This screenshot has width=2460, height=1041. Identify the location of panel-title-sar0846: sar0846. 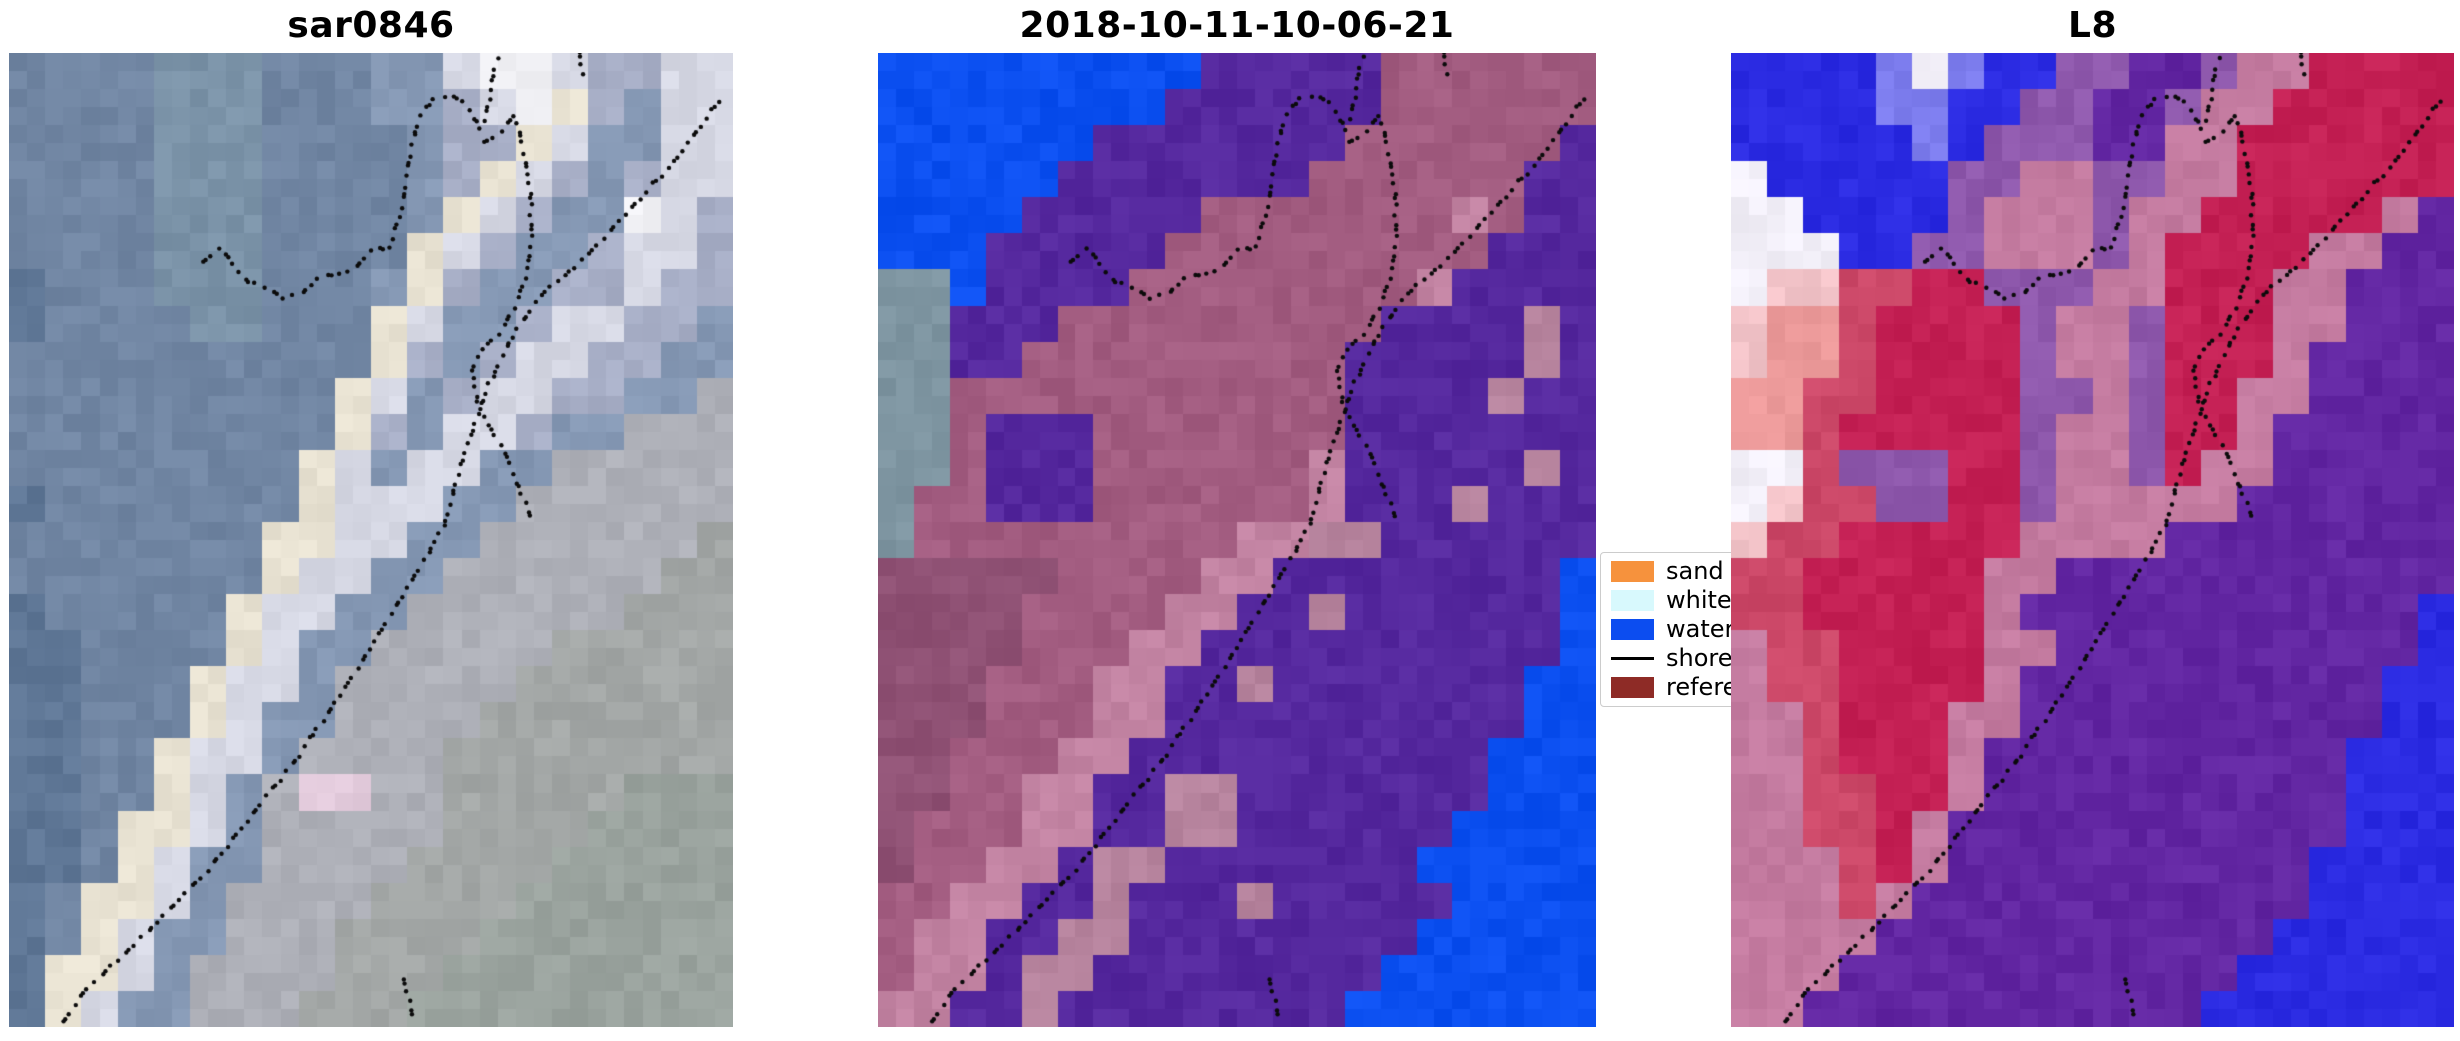
(371, 25).